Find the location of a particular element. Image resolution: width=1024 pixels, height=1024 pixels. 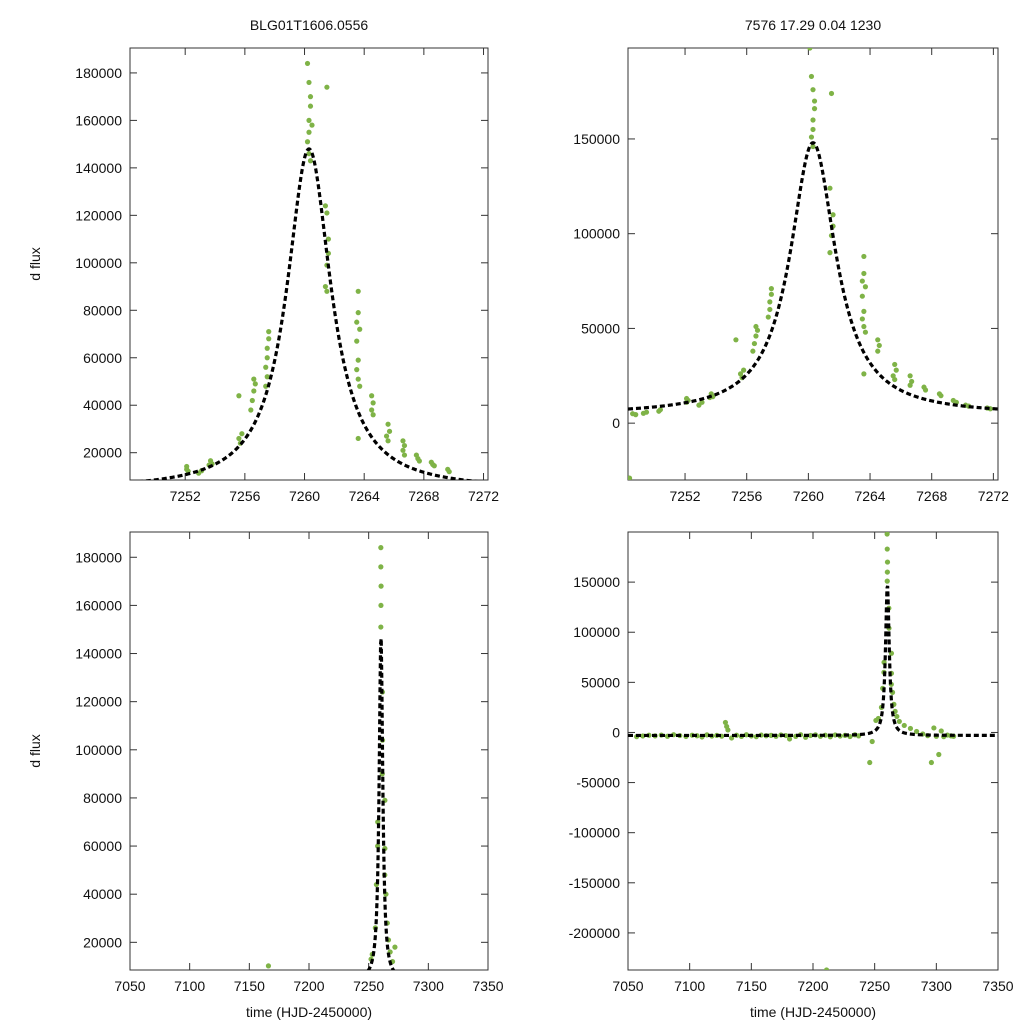

x-tick-label: 7350 is located at coordinates (997, 986).